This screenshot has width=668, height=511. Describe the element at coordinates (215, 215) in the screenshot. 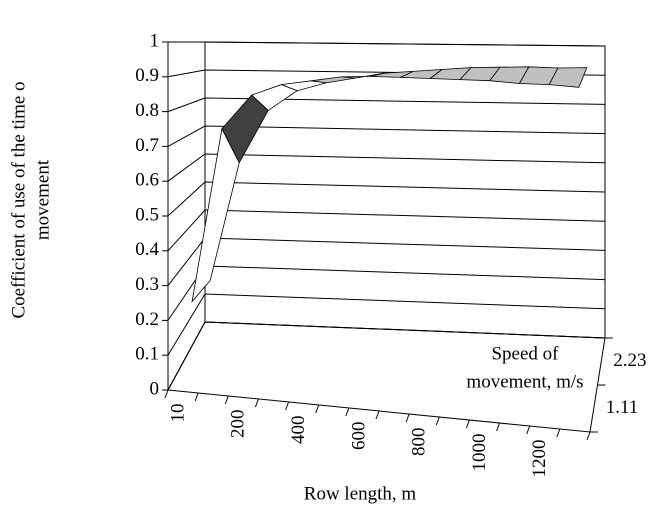

I see `surface-patch` at that location.